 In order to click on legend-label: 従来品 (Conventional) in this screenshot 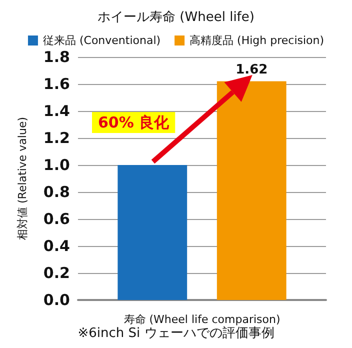, I will do `click(101, 40)`.